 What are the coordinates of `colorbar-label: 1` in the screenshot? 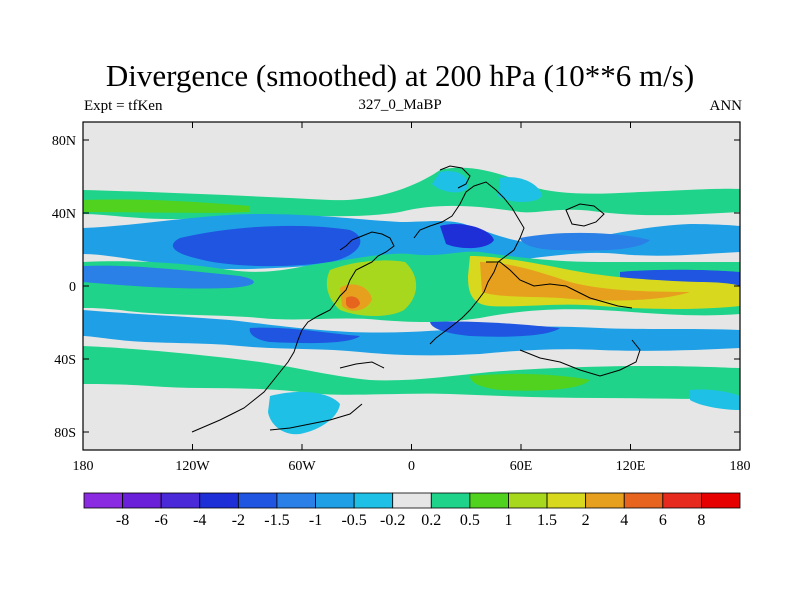 It's located at (508, 520).